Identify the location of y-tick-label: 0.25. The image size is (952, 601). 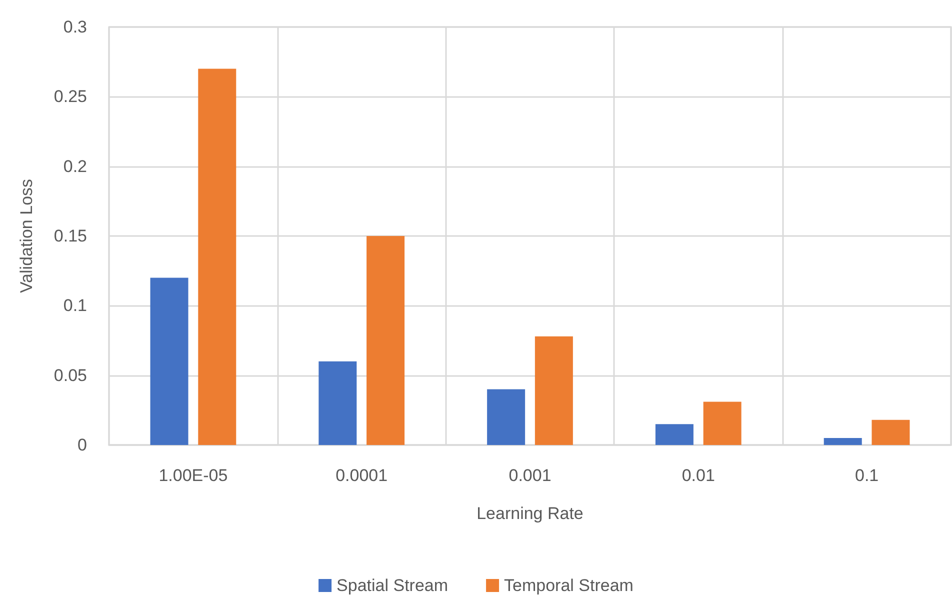
(70, 96).